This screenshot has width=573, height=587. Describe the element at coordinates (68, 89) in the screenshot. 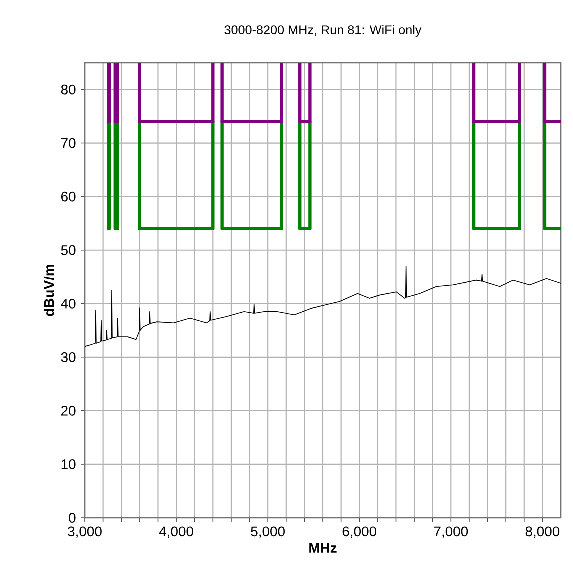

I see `y-tick-label: 80` at that location.